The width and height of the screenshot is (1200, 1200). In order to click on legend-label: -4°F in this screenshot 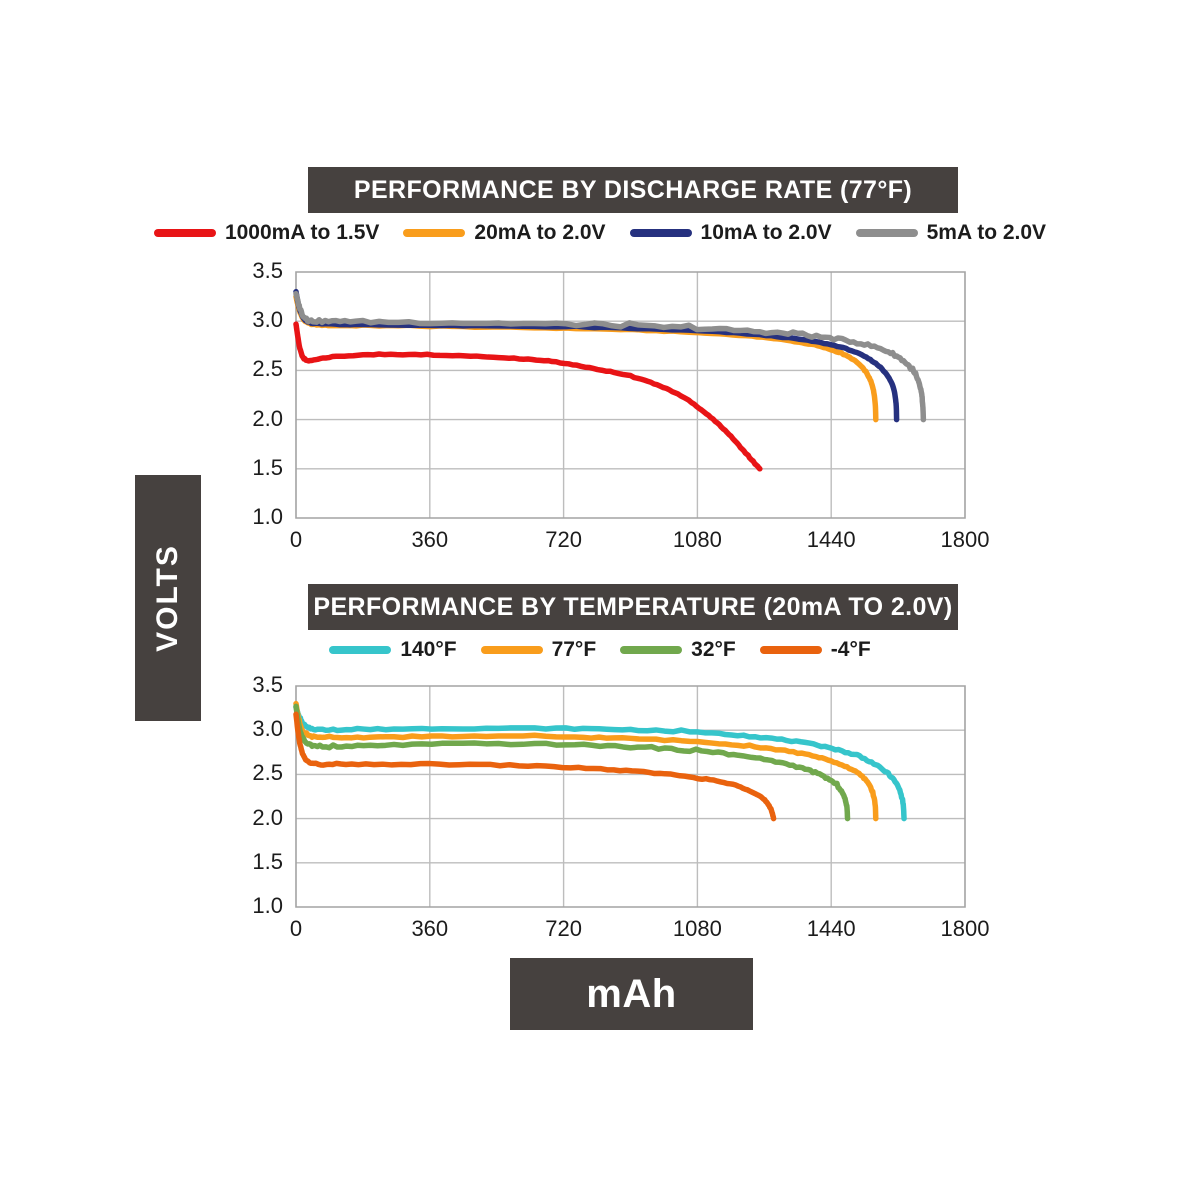, I will do `click(850, 649)`.